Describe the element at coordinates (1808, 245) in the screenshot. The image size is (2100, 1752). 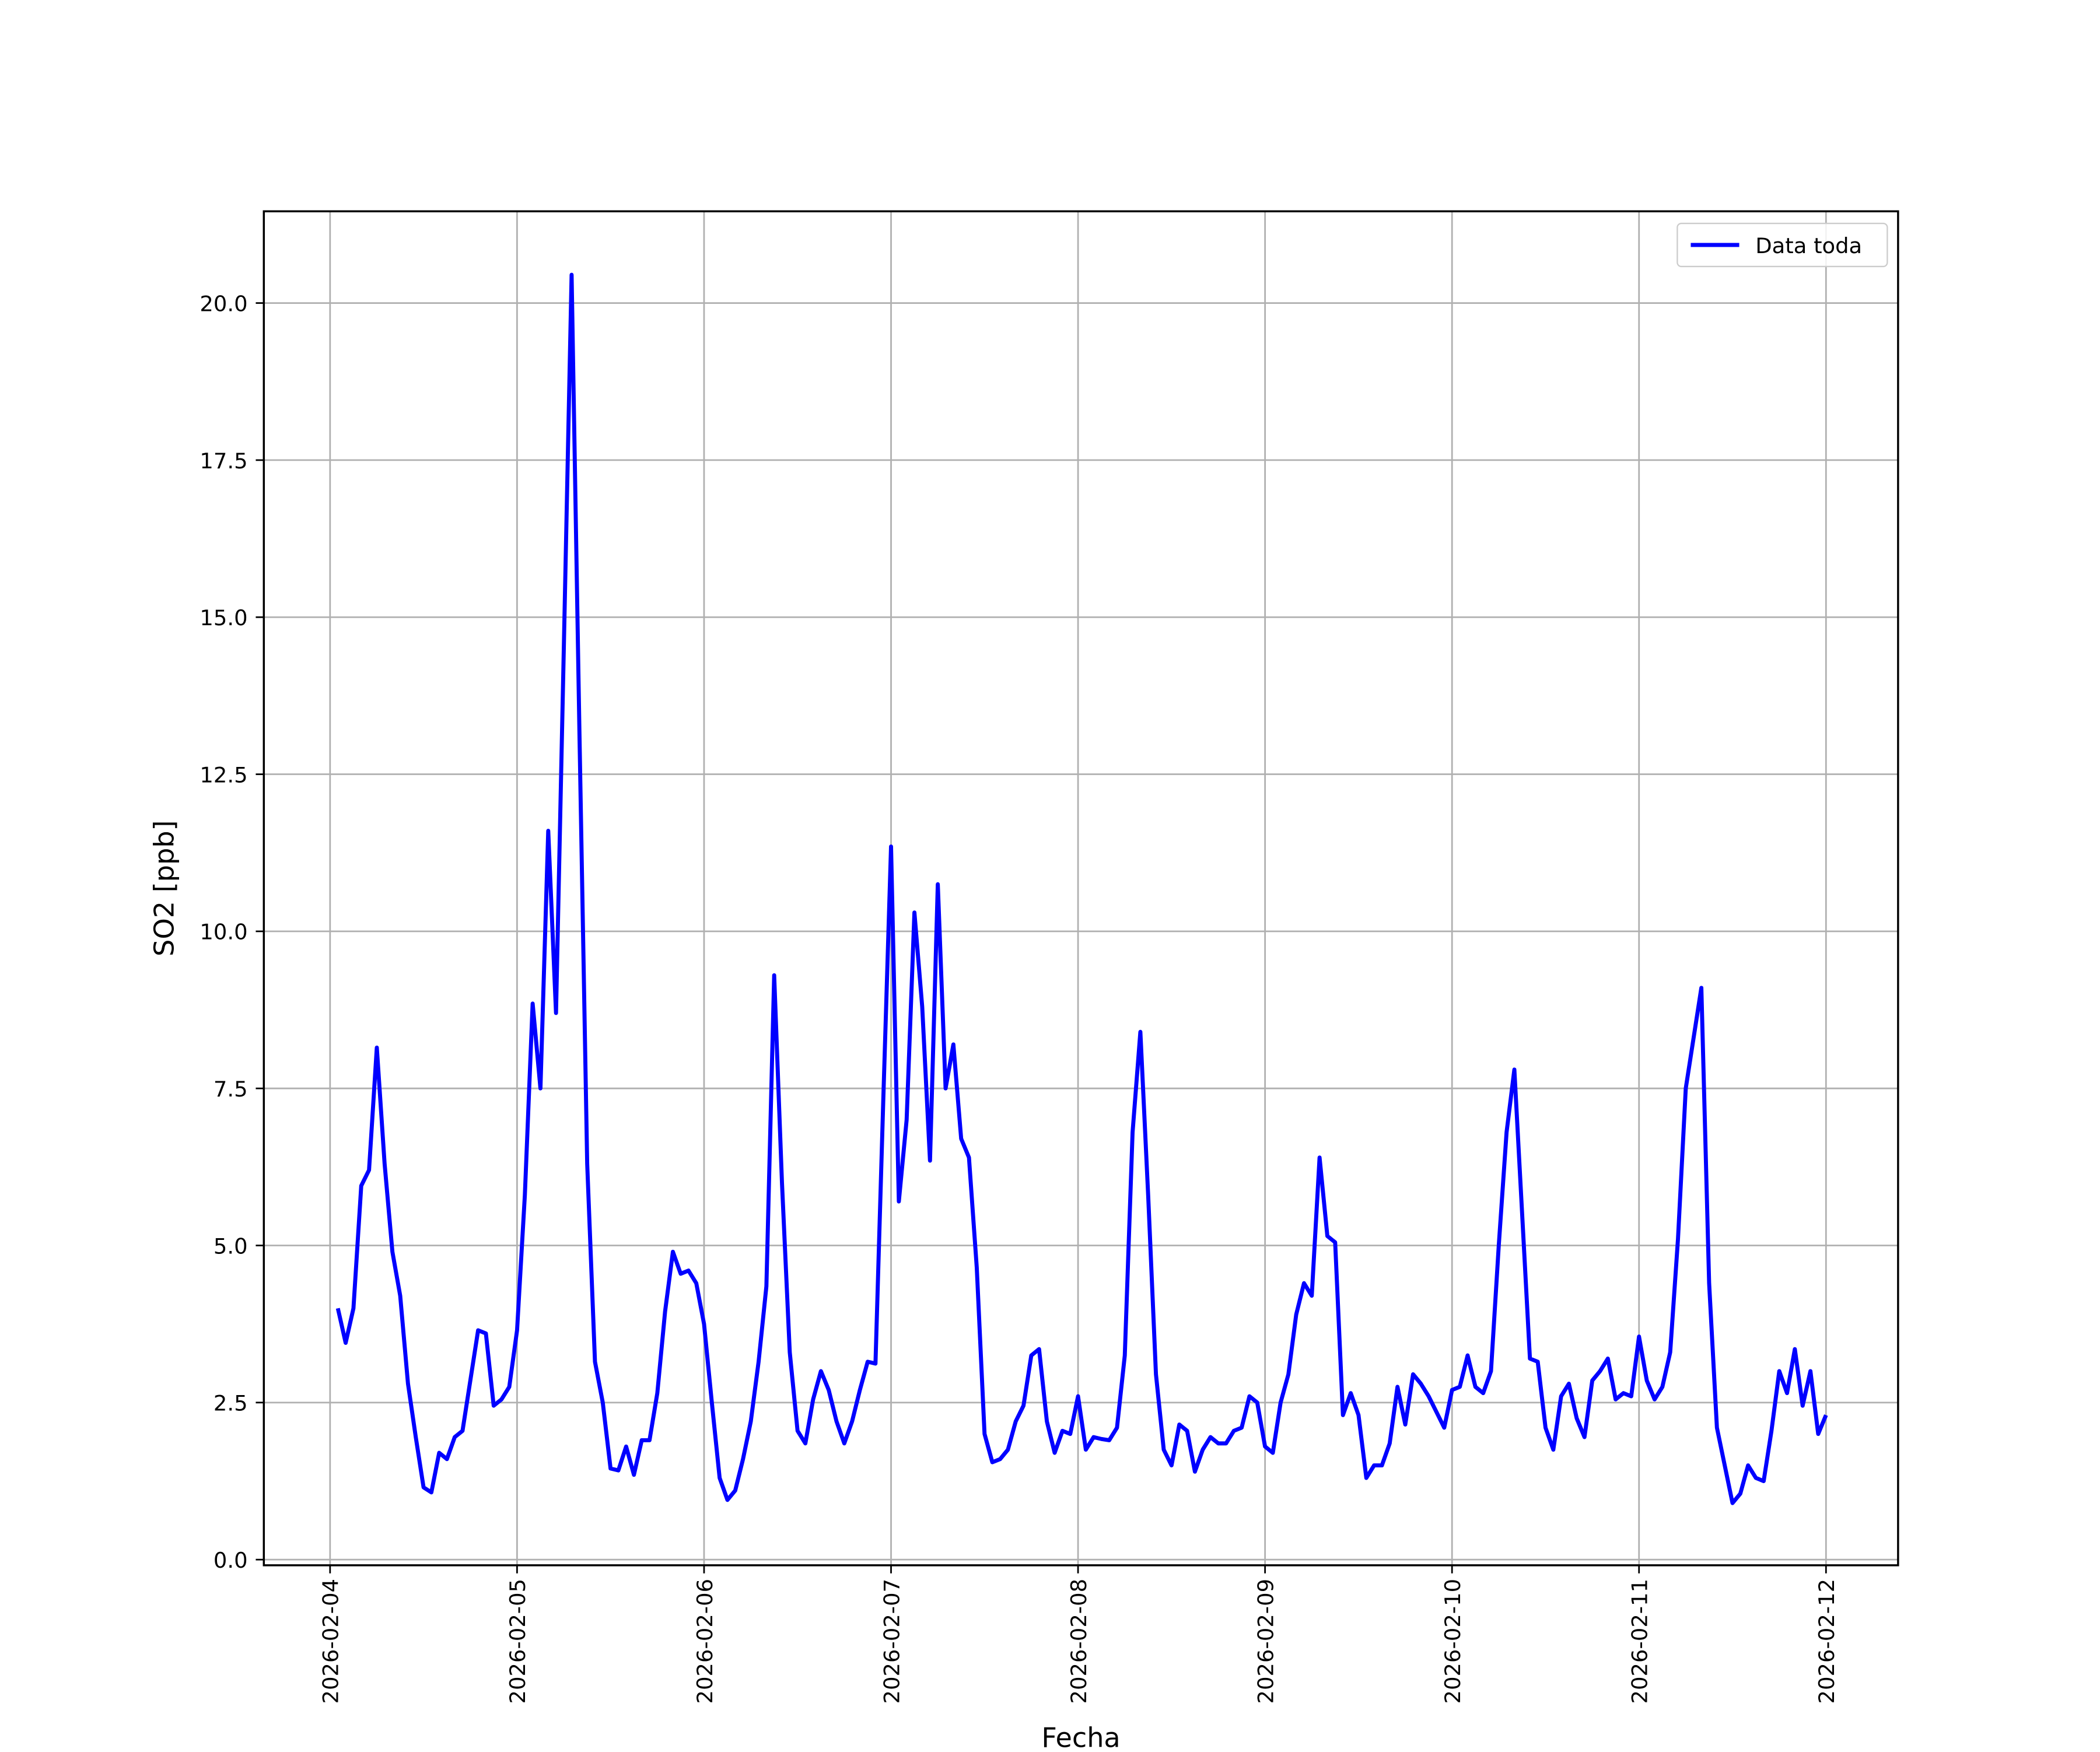
I see `legend-label: Data toda` at that location.